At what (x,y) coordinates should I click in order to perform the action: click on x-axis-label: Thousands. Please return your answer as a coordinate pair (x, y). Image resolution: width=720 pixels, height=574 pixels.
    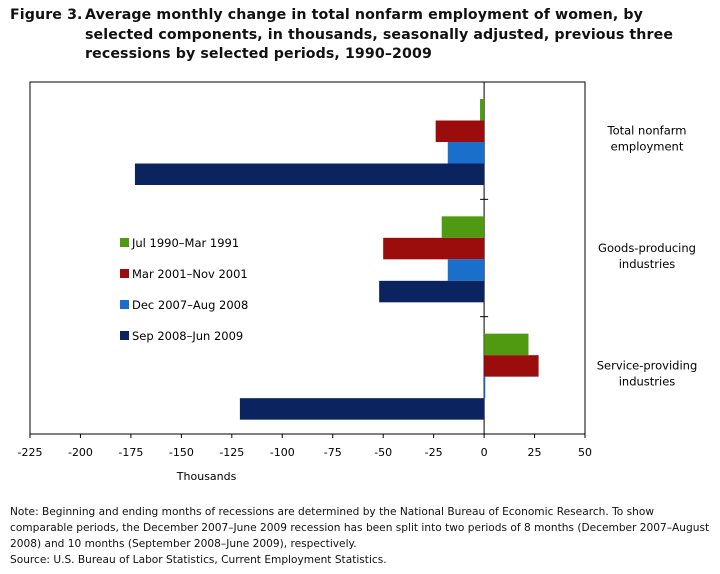
    Looking at the image, I should click on (206, 476).